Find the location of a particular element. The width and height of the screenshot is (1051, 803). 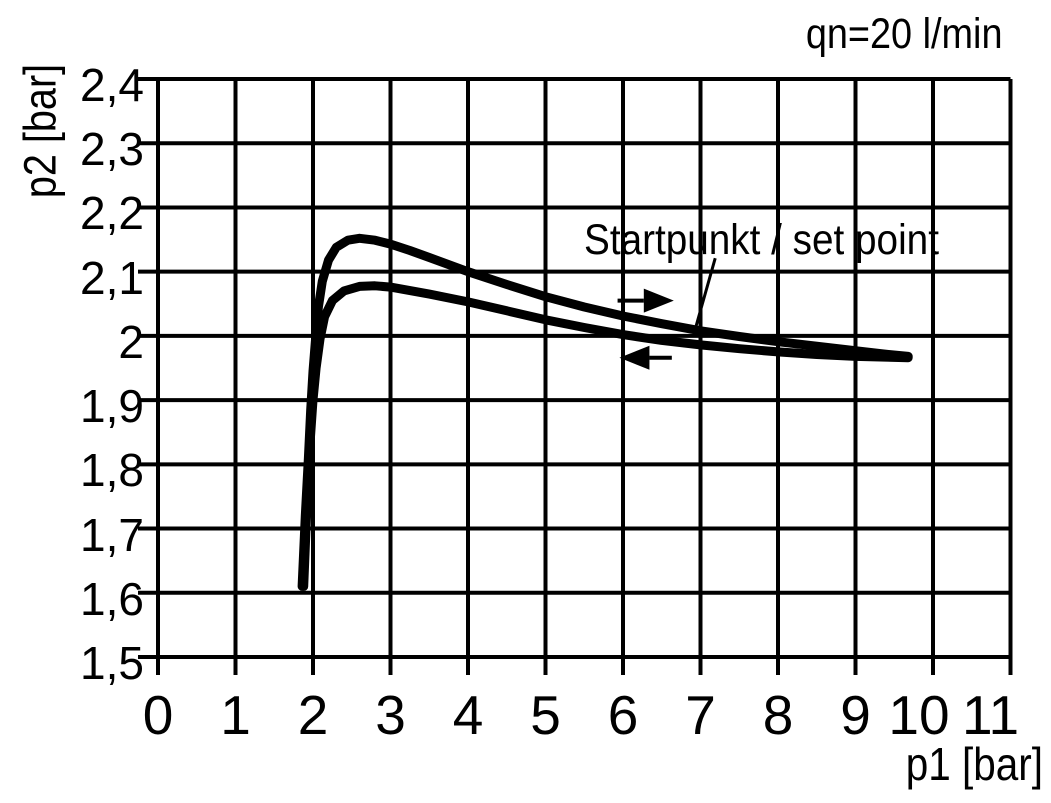

x-axis-title: p1 [bar] is located at coordinates (974, 764).